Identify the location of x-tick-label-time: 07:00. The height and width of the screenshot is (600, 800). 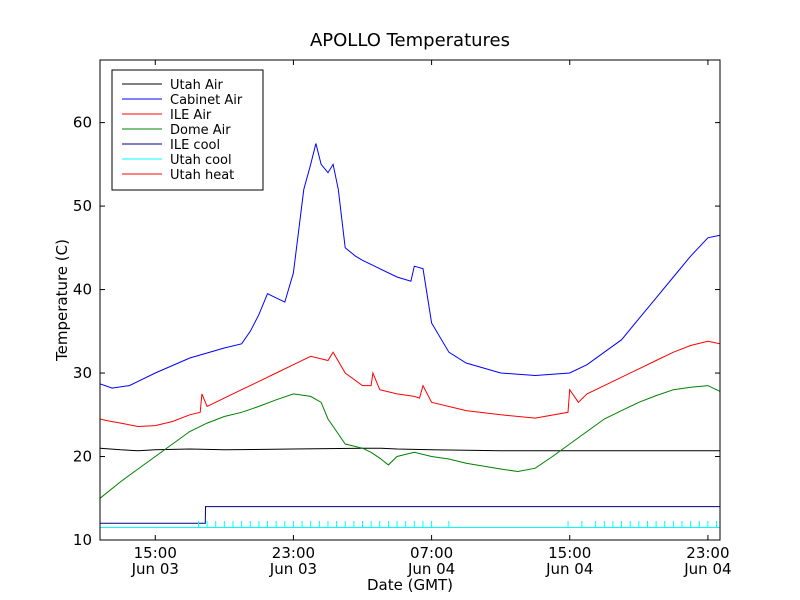
(431, 553).